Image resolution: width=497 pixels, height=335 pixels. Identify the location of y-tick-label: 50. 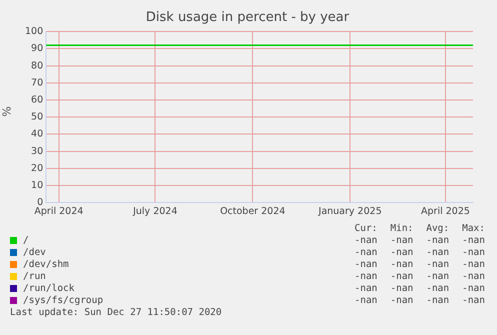
(37, 117).